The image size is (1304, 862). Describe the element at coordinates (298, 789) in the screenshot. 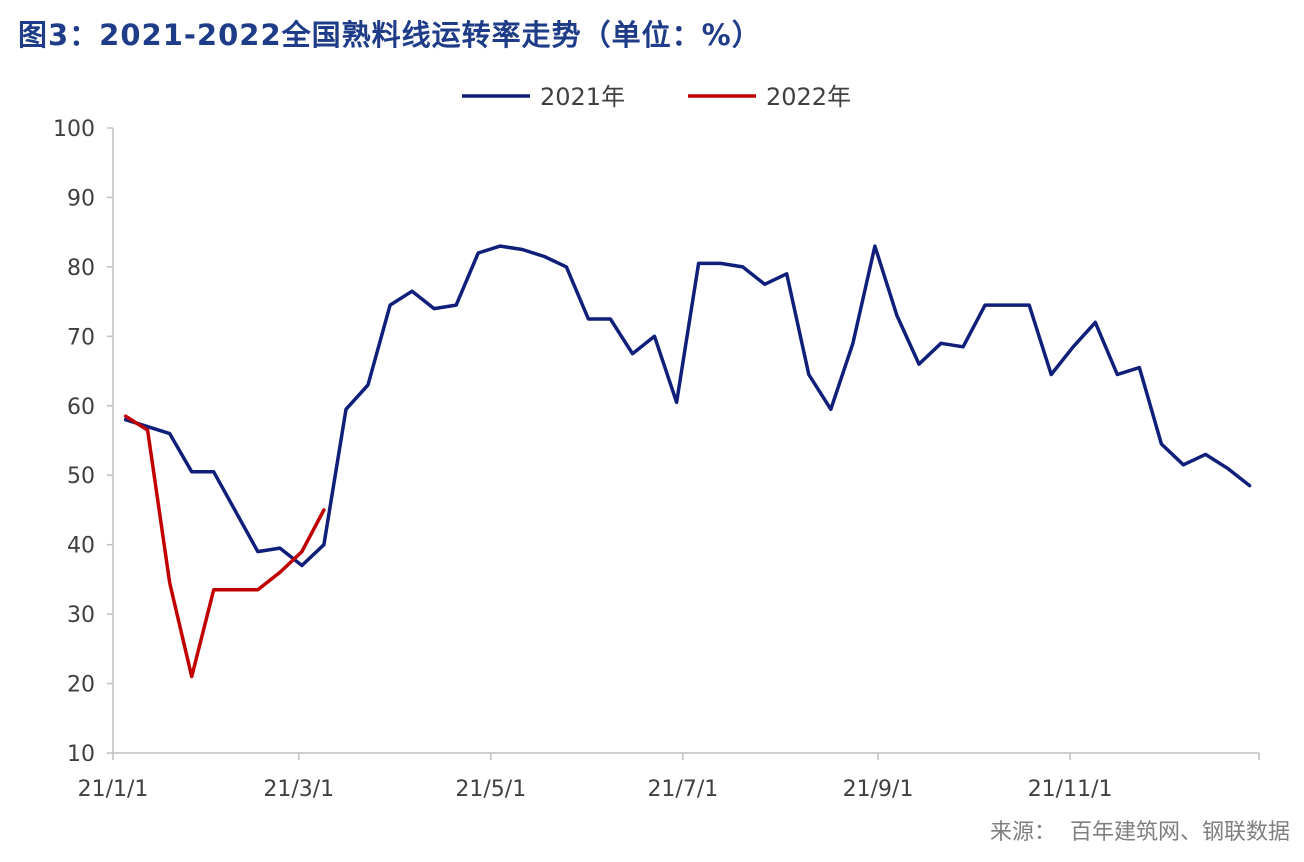

I see `x-tick-label: 21/3/1` at that location.